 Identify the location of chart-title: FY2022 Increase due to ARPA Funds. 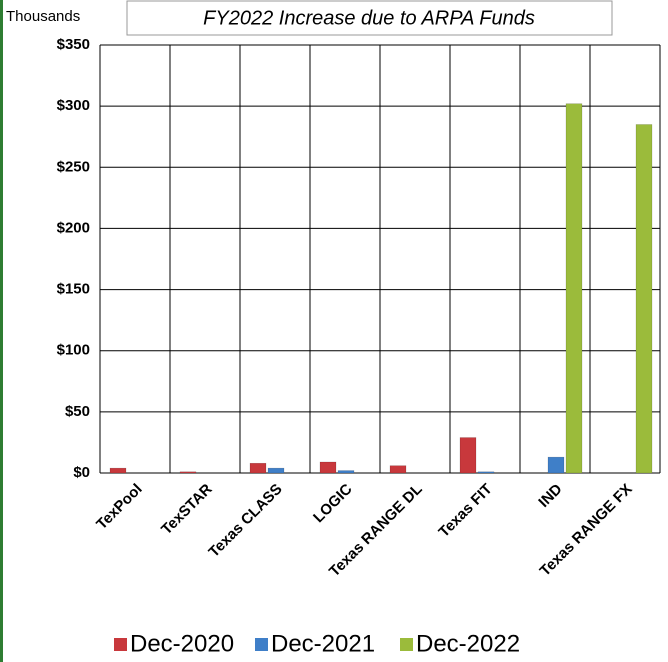
(369, 18).